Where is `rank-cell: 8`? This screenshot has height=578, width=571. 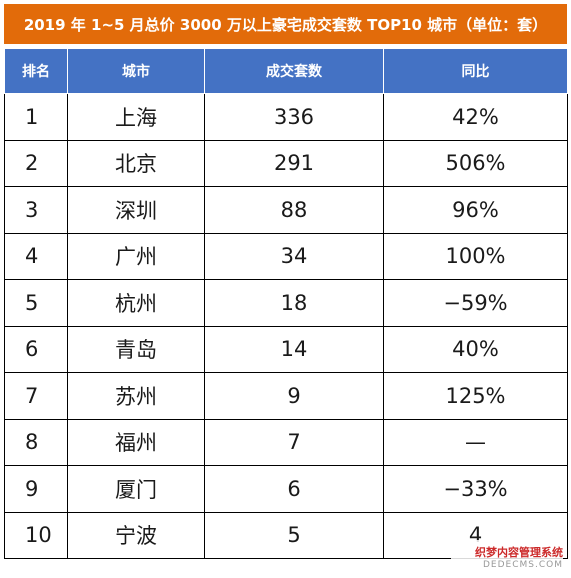 rank-cell: 8 is located at coordinates (36, 442).